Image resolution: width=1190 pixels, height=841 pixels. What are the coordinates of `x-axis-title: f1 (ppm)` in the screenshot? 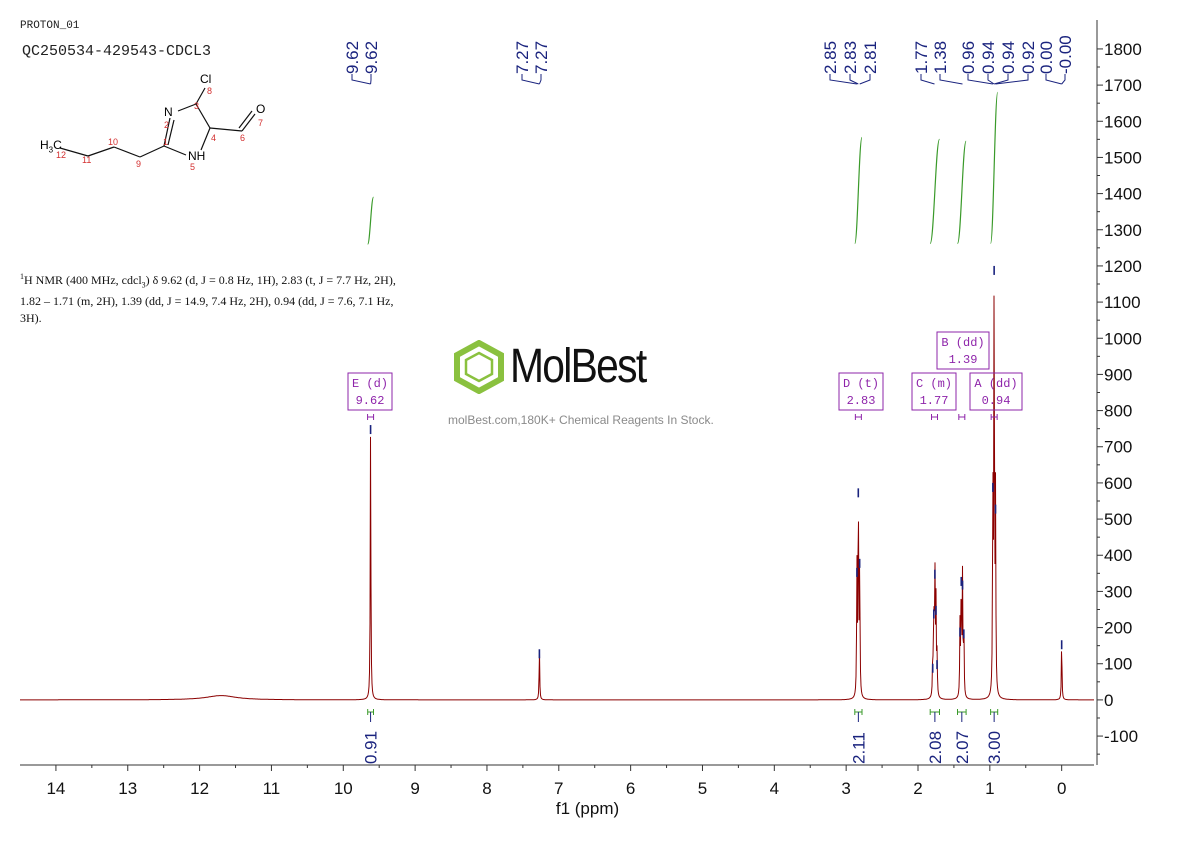 It's located at (587, 808).